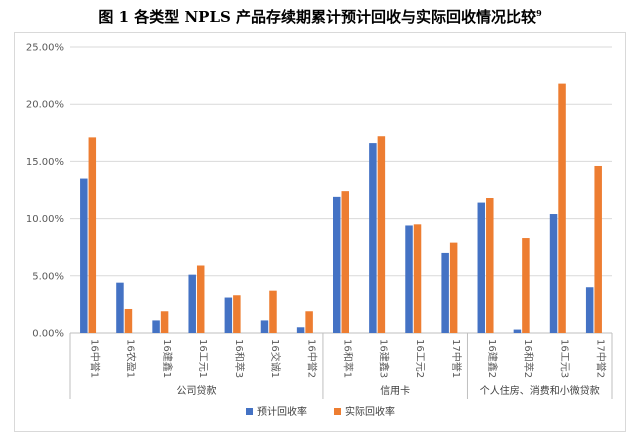 This screenshot has height=440, width=640. Describe the element at coordinates (95, 358) in the screenshot. I see `category-label: 16中誉1` at that location.